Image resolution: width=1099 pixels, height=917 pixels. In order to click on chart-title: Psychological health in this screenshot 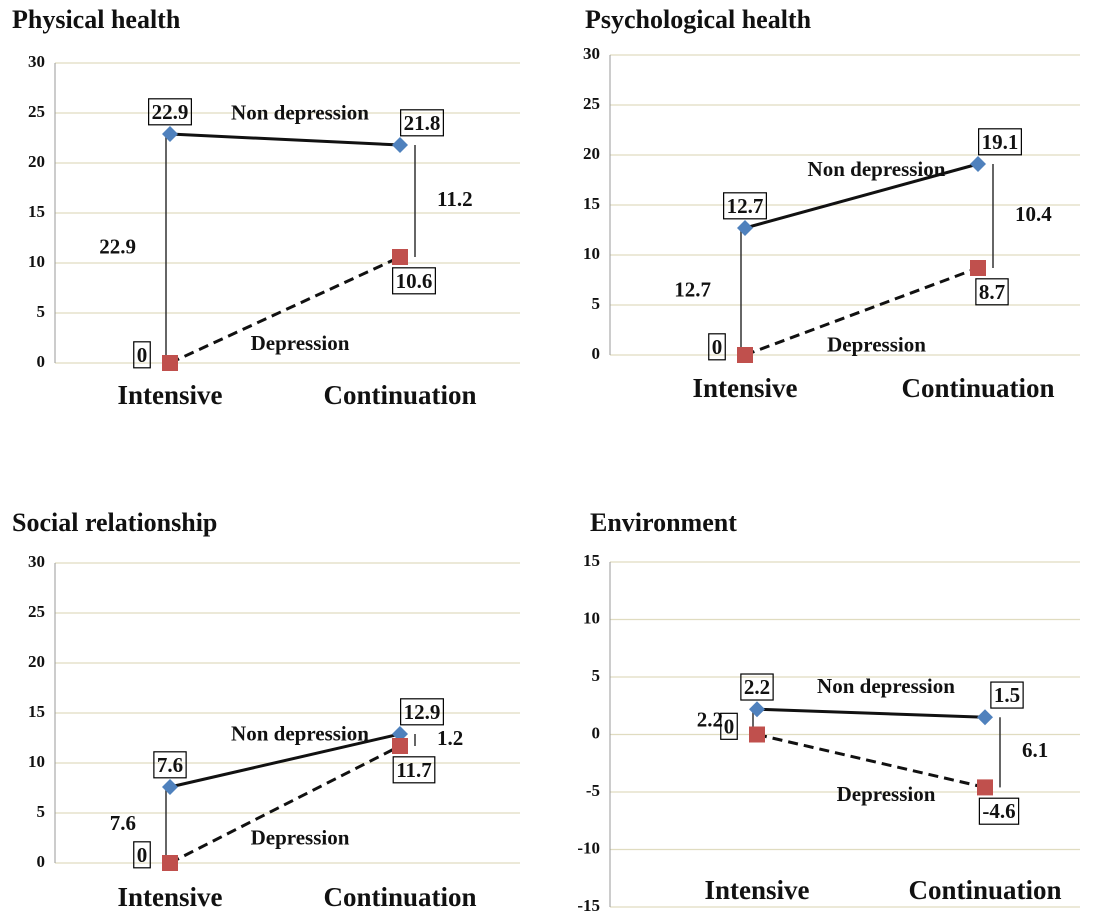, I will do `click(698, 19)`.